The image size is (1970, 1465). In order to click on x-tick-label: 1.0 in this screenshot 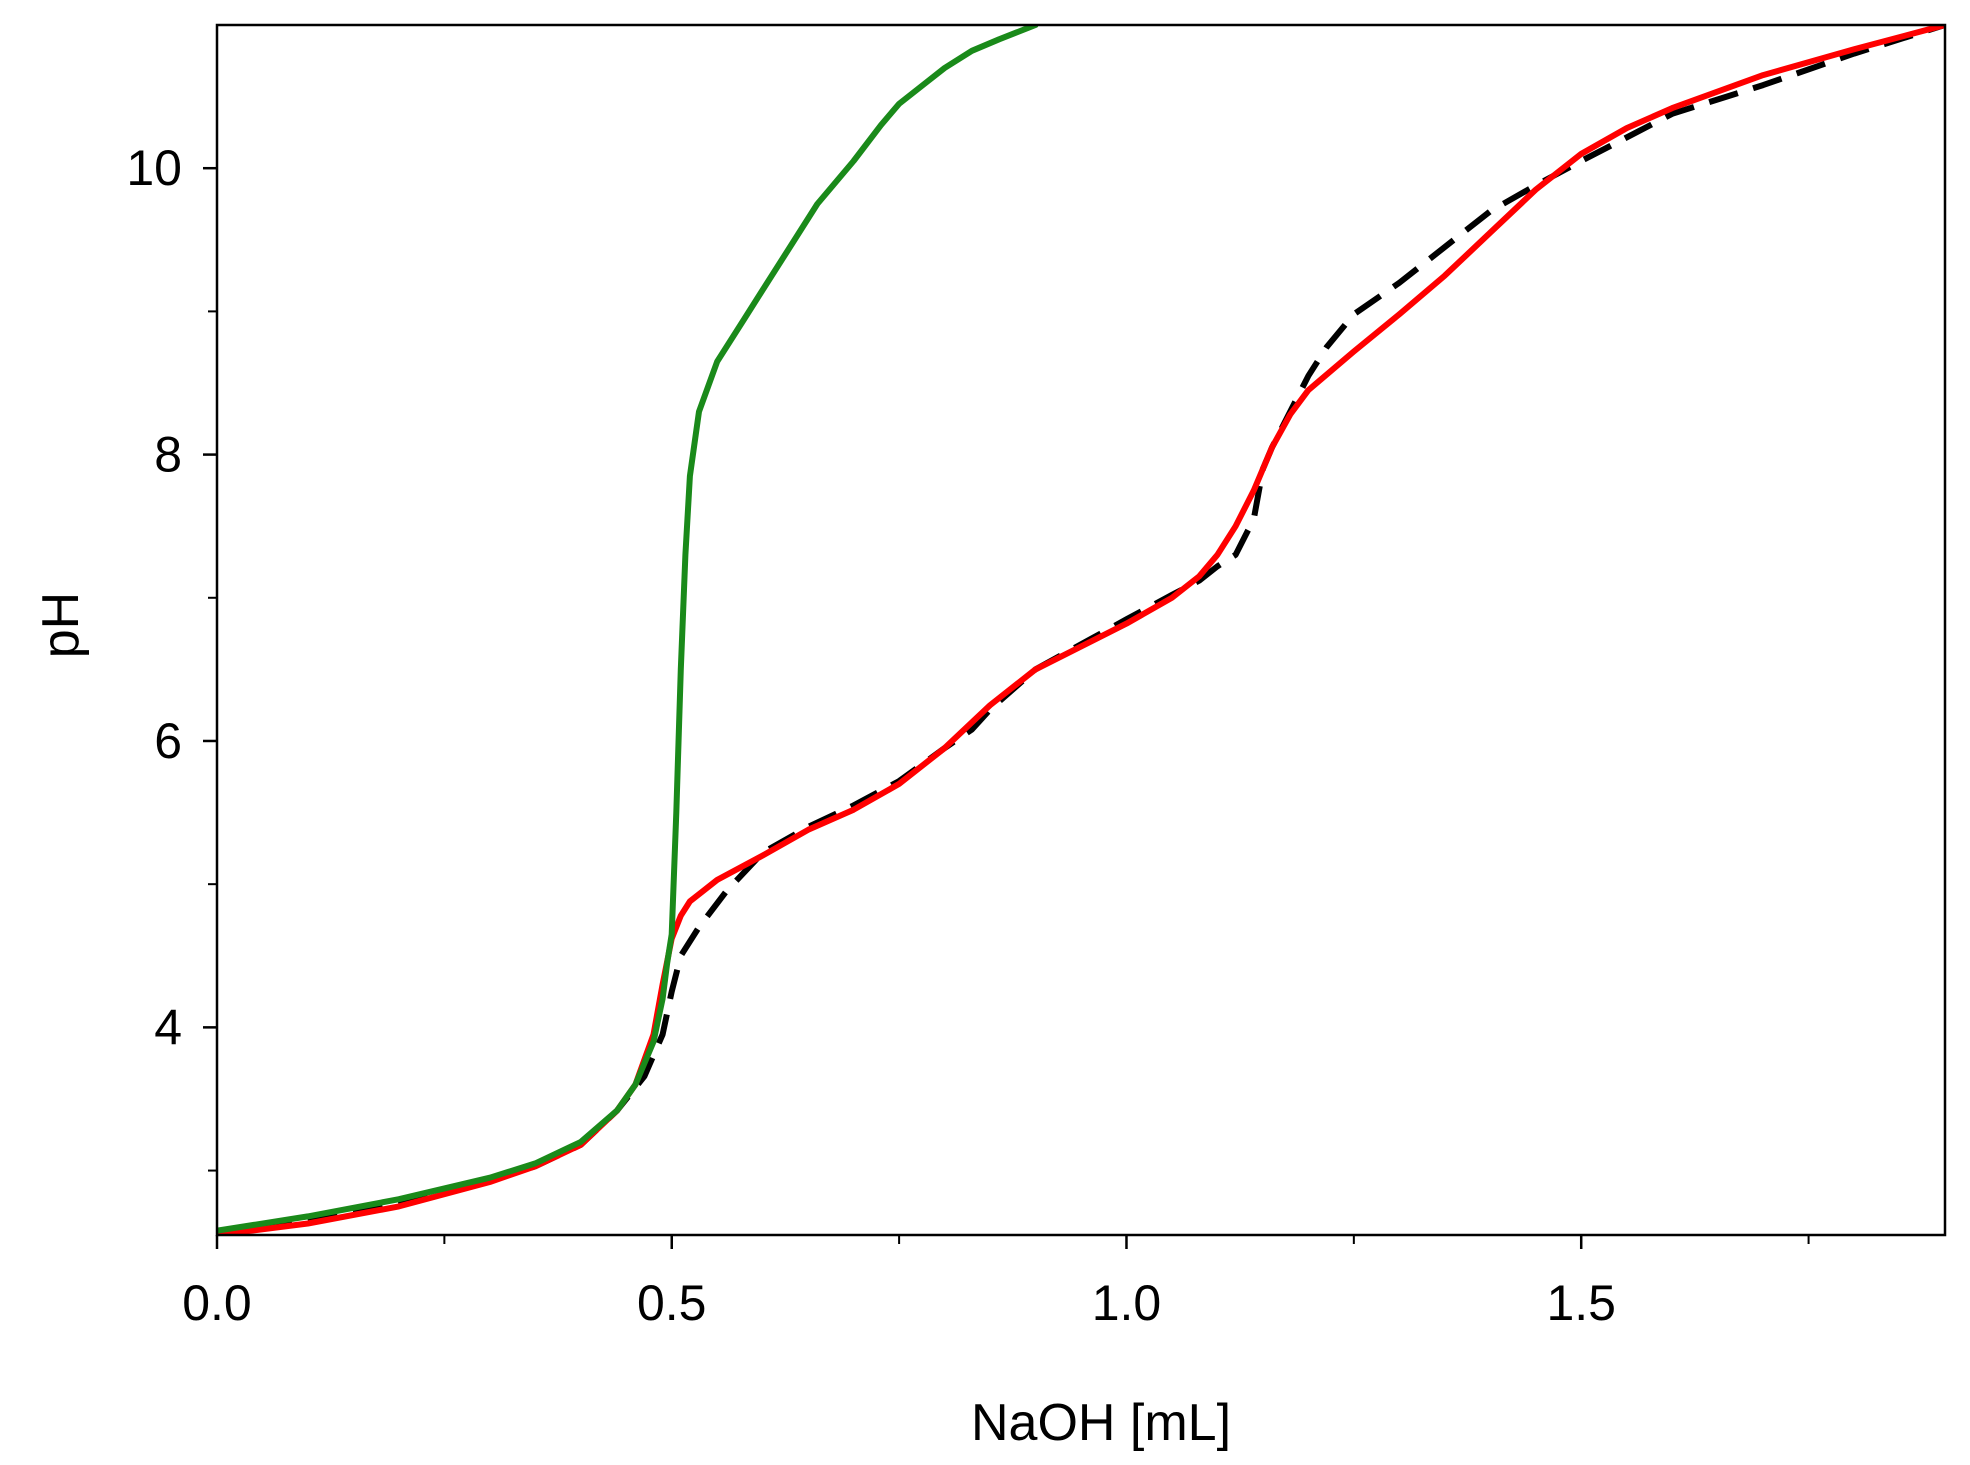, I will do `click(1127, 1303)`.